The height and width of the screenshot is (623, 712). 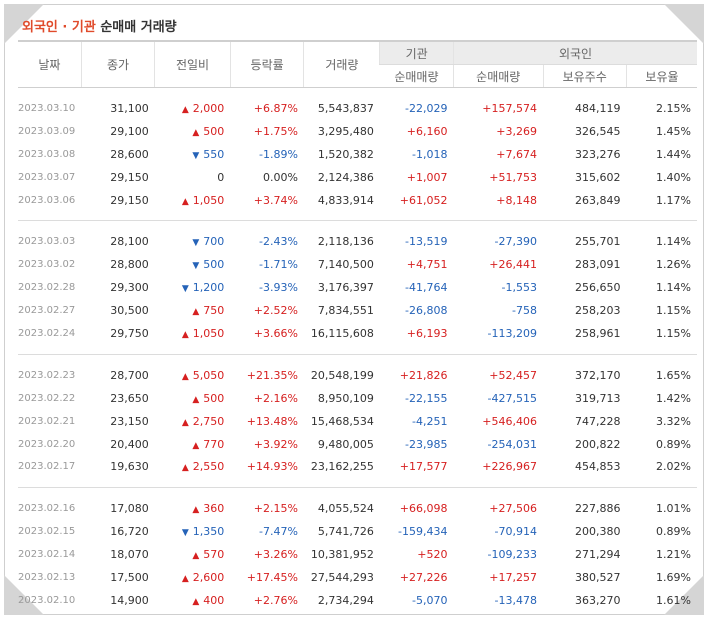 I want to click on rate-cell: +2.15%, so click(x=275, y=509).